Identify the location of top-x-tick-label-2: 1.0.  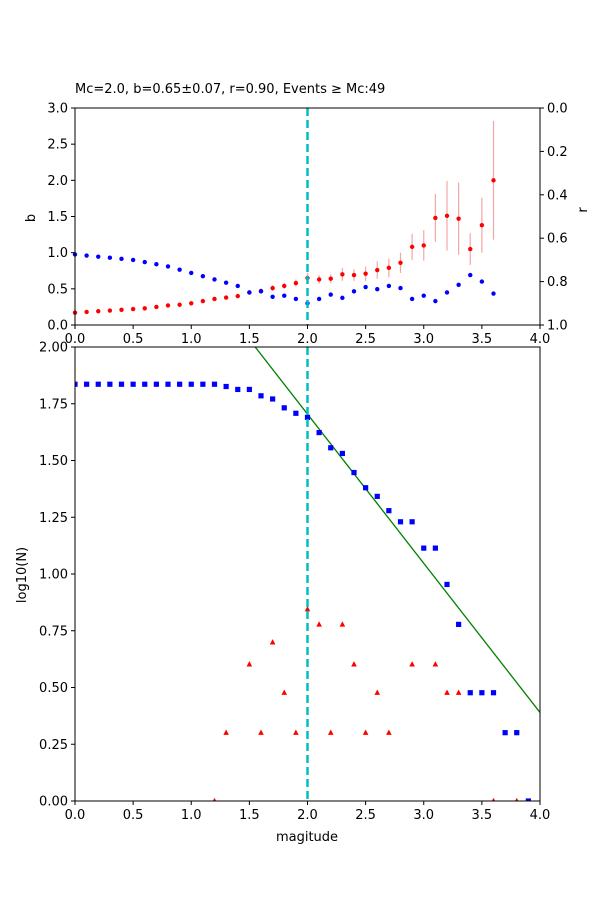
(191, 339).